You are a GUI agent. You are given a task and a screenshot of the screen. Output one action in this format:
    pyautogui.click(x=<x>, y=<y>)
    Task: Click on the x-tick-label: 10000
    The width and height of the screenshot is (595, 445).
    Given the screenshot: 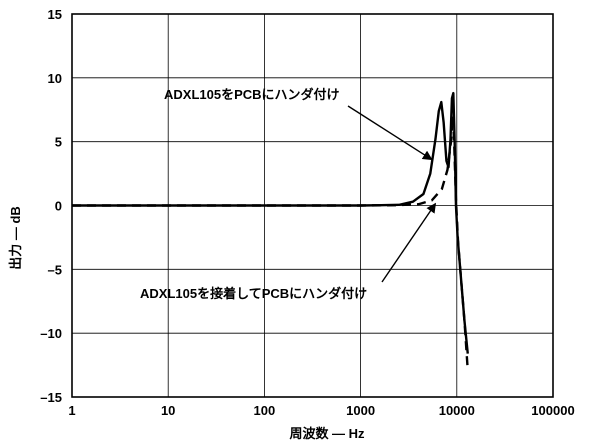 What is the action you would take?
    pyautogui.click(x=457, y=410)
    